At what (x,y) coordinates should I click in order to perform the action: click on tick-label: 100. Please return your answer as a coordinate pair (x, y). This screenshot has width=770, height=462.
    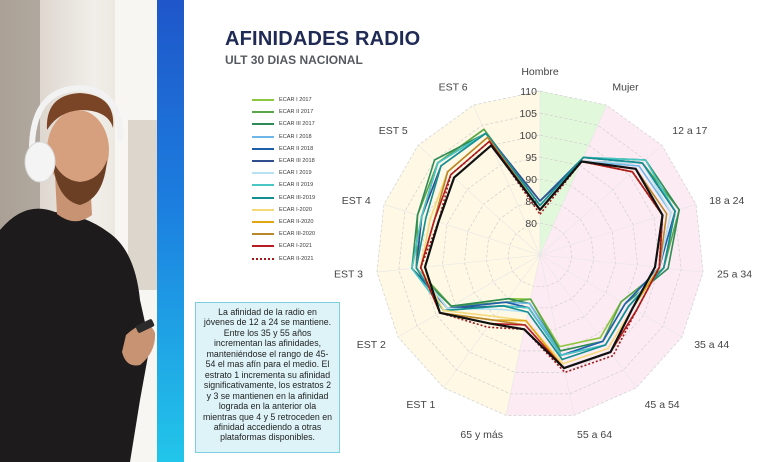
    Looking at the image, I should click on (528, 136).